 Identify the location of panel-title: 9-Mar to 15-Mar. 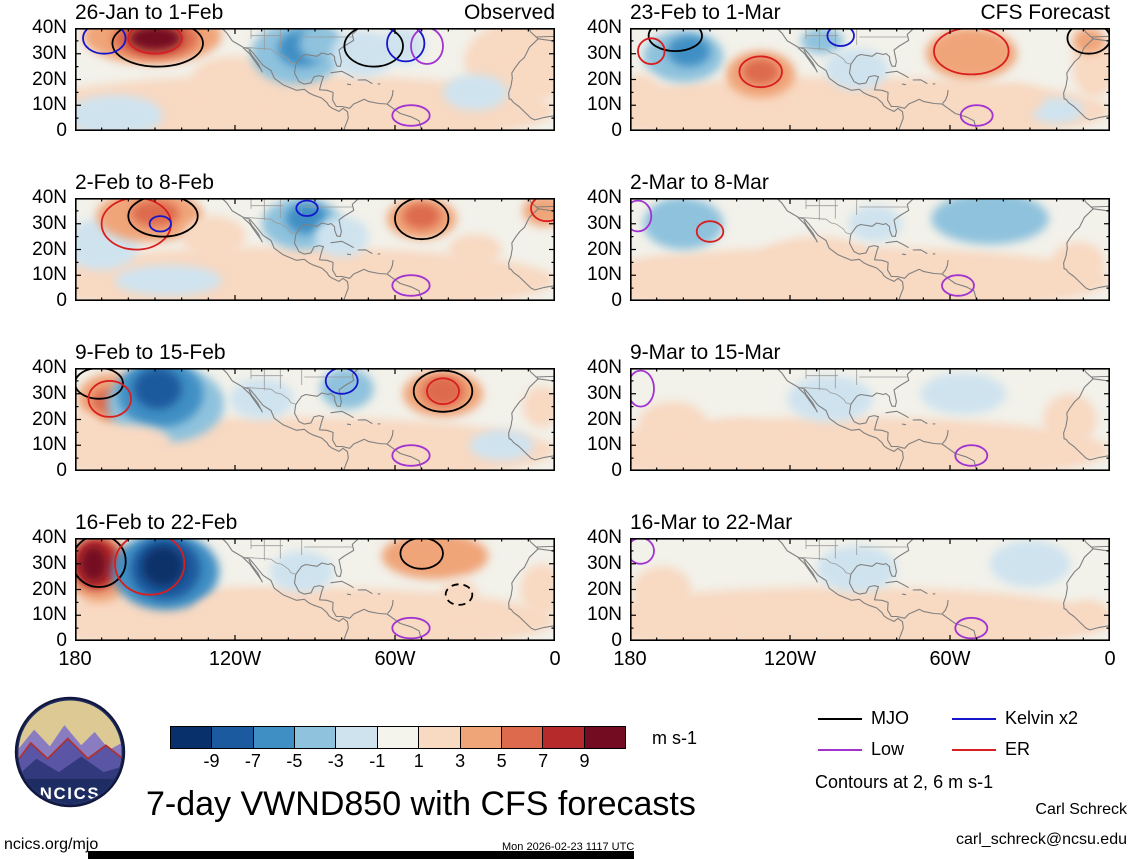
(705, 352).